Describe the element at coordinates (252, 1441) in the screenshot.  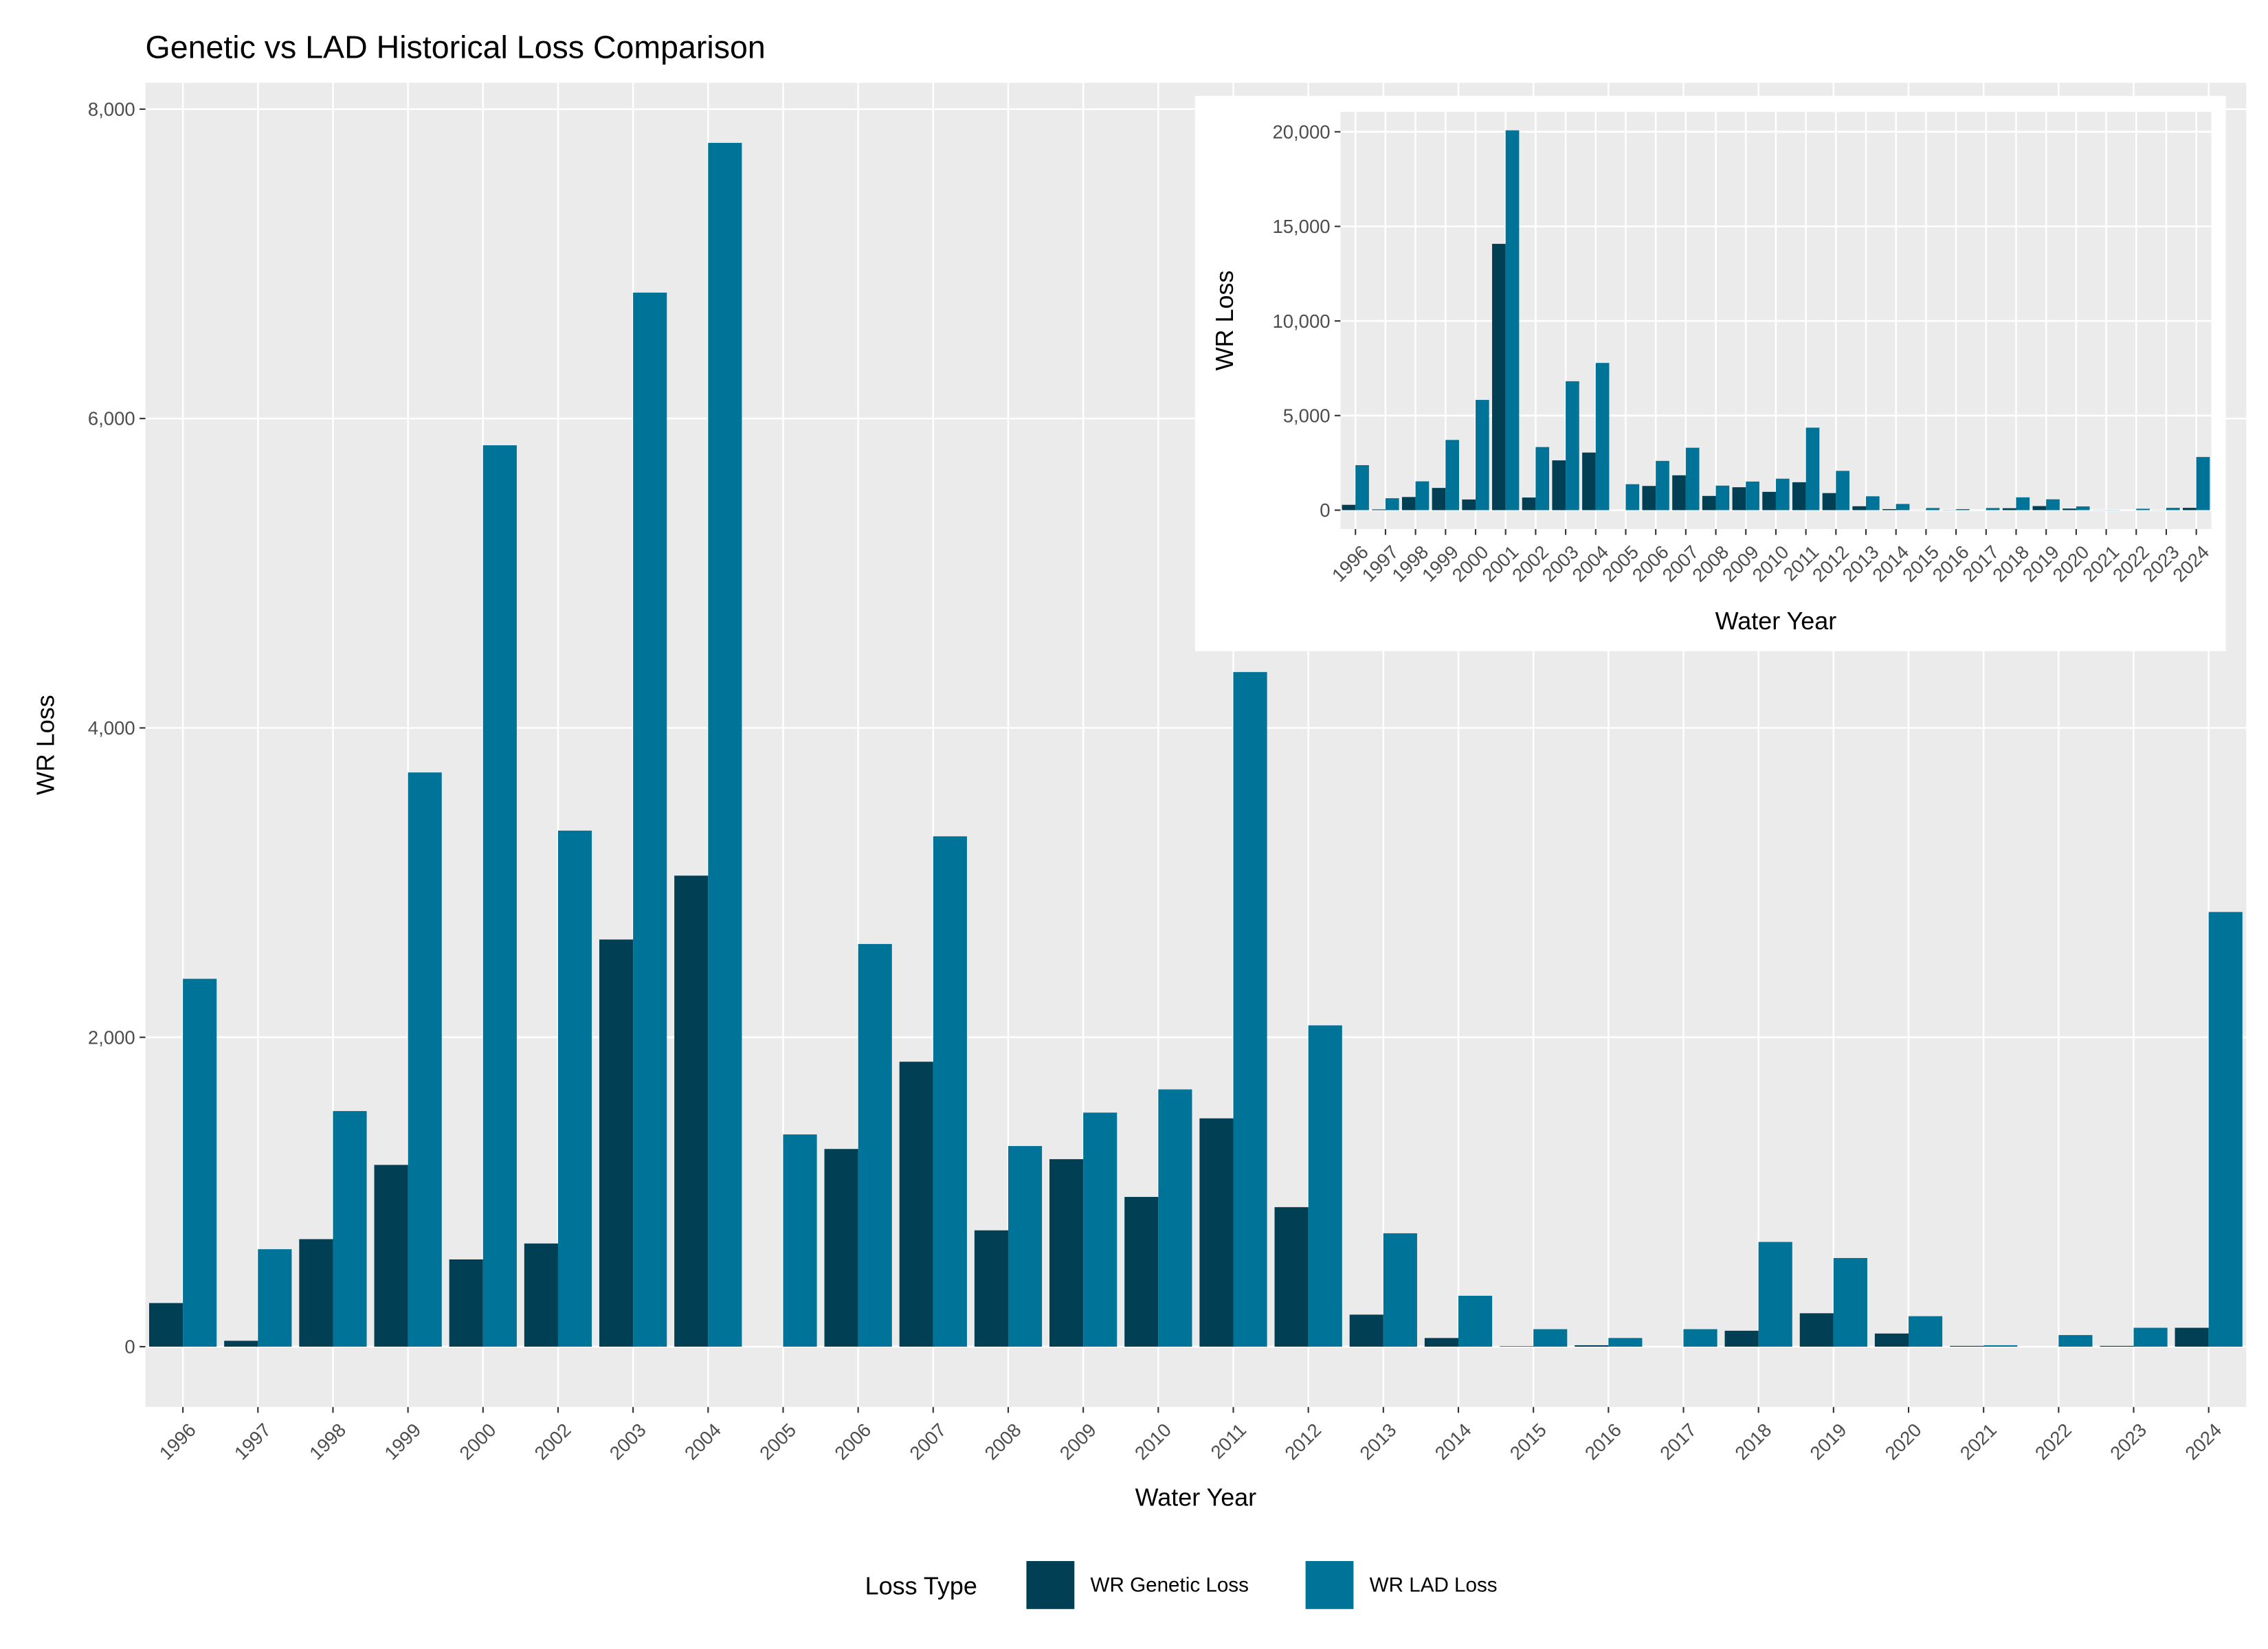
I see `x-tick-label: 1997` at that location.